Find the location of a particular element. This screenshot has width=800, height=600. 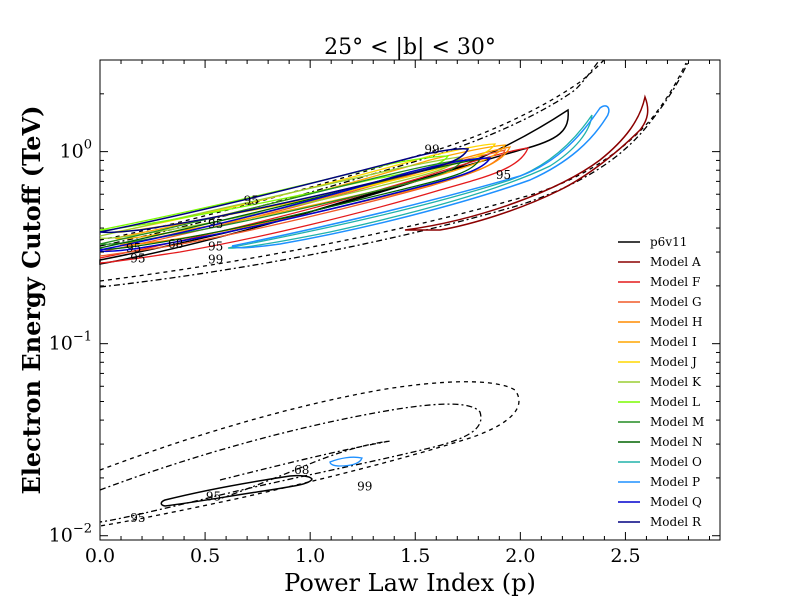

model-m-contour is located at coordinates (281, 202).